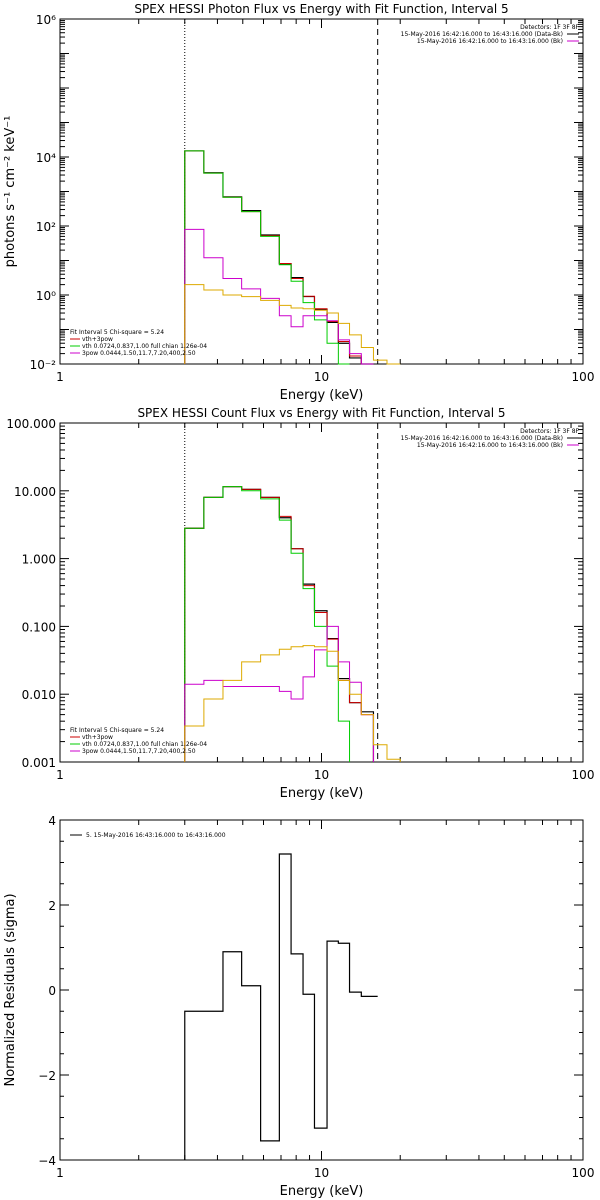 The height and width of the screenshot is (1200, 600). Describe the element at coordinates (46, 227) in the screenshot. I see `y-tick-label: 10²` at that location.